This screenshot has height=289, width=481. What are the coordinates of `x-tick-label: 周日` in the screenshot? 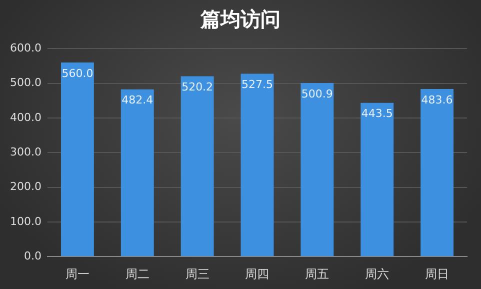 It's located at (437, 273).